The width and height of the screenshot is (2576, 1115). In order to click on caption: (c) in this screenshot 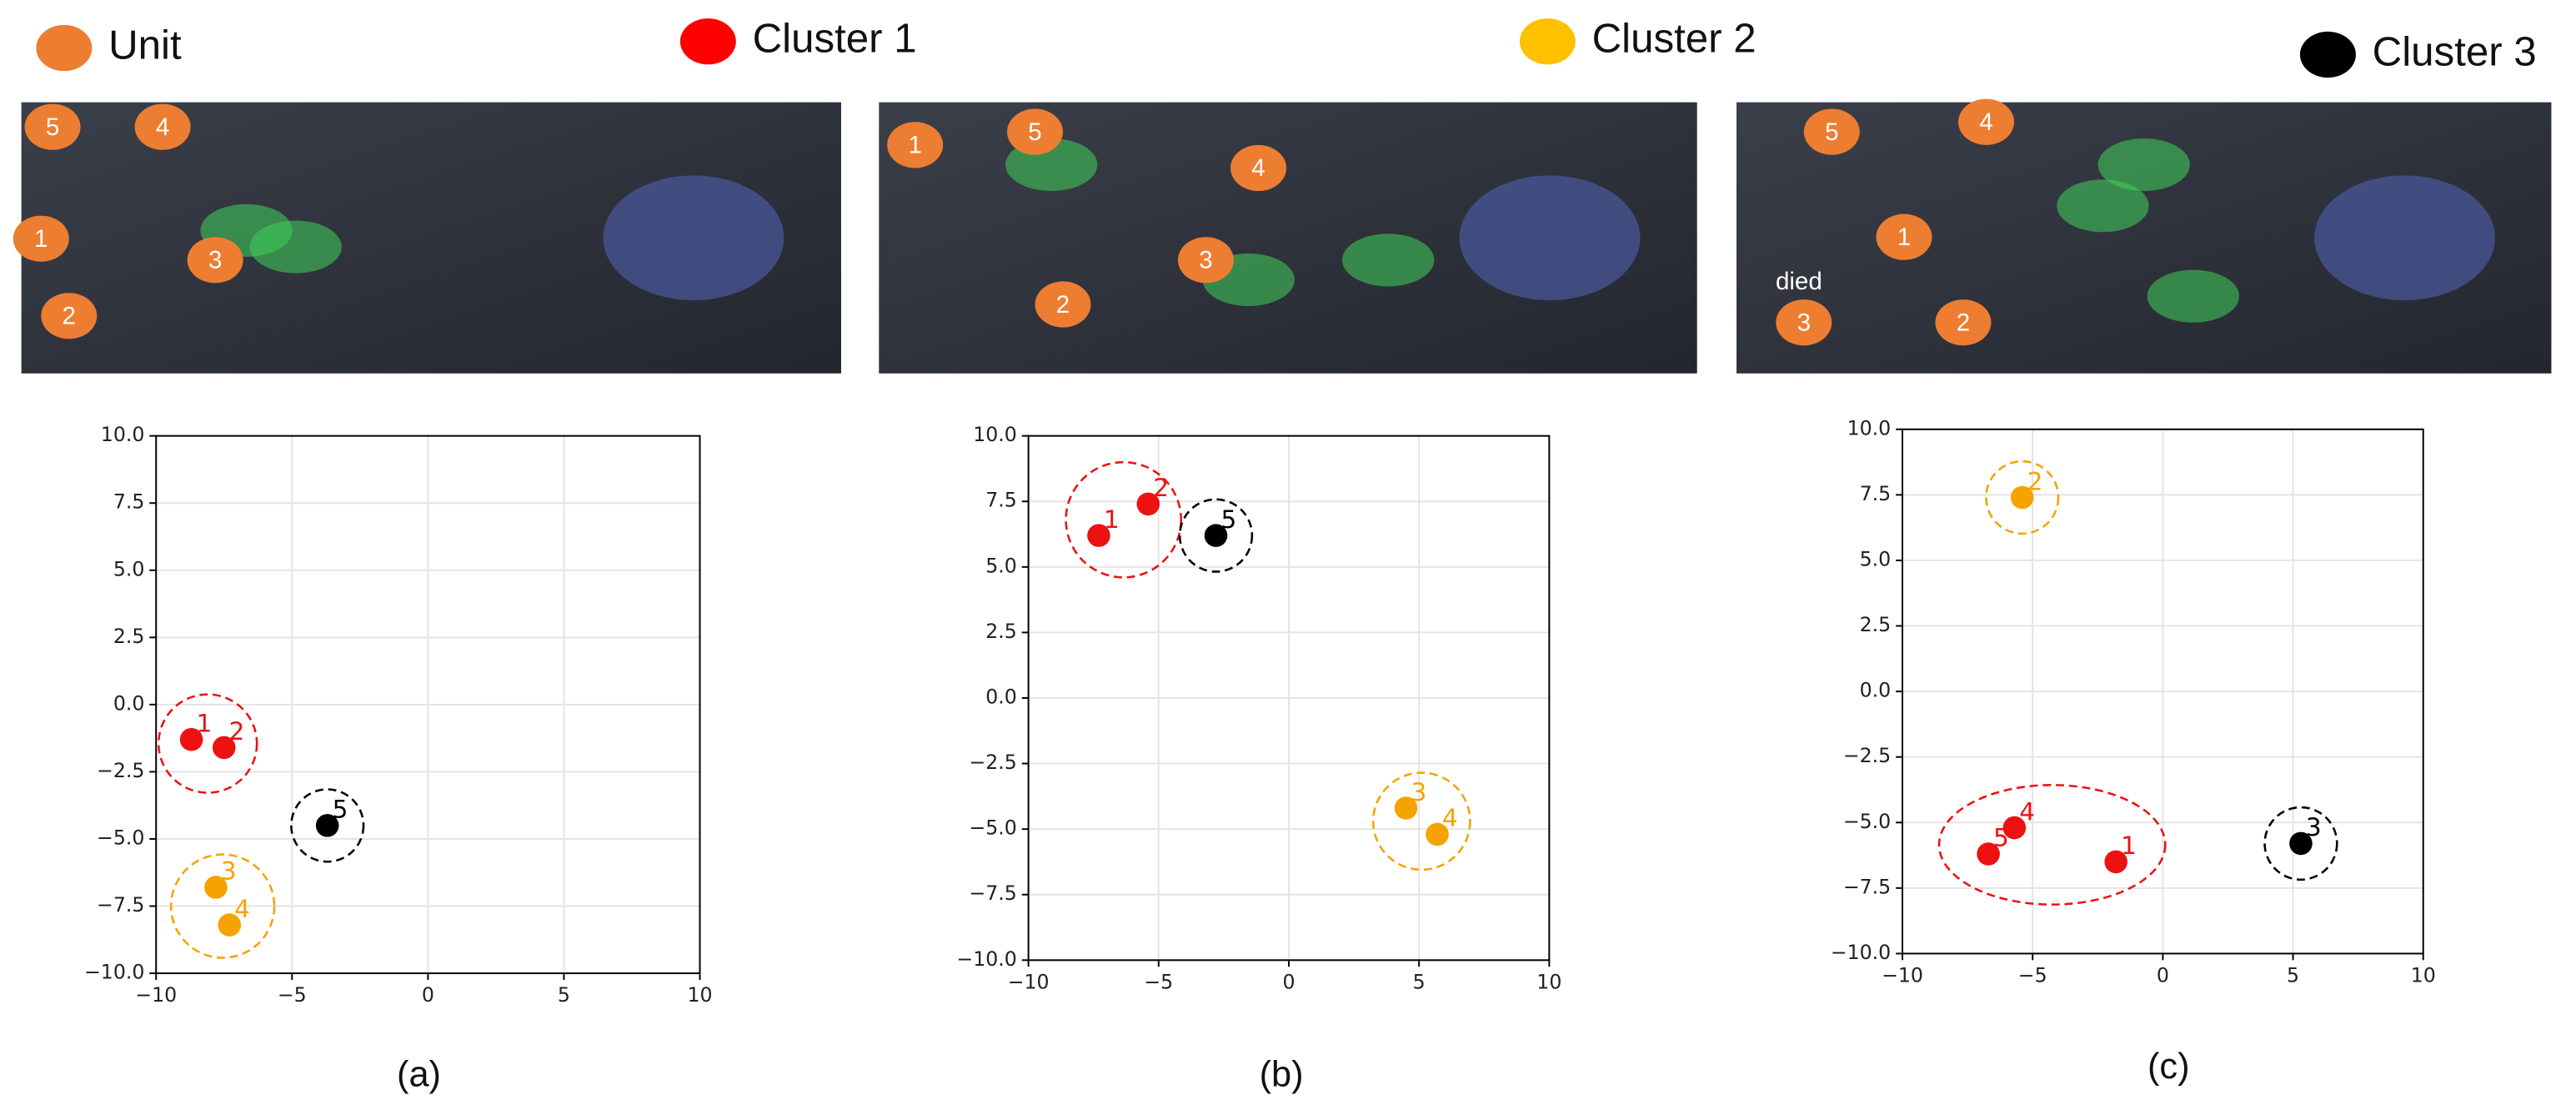, I will do `click(2169, 1067)`.